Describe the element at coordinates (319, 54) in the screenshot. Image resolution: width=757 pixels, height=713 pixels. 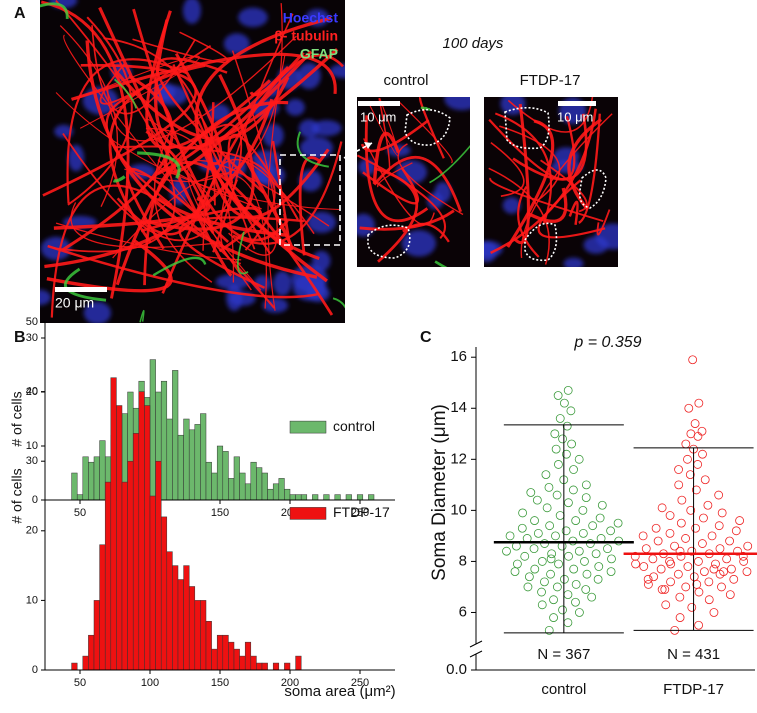
I see `stain-label: GFAP` at that location.